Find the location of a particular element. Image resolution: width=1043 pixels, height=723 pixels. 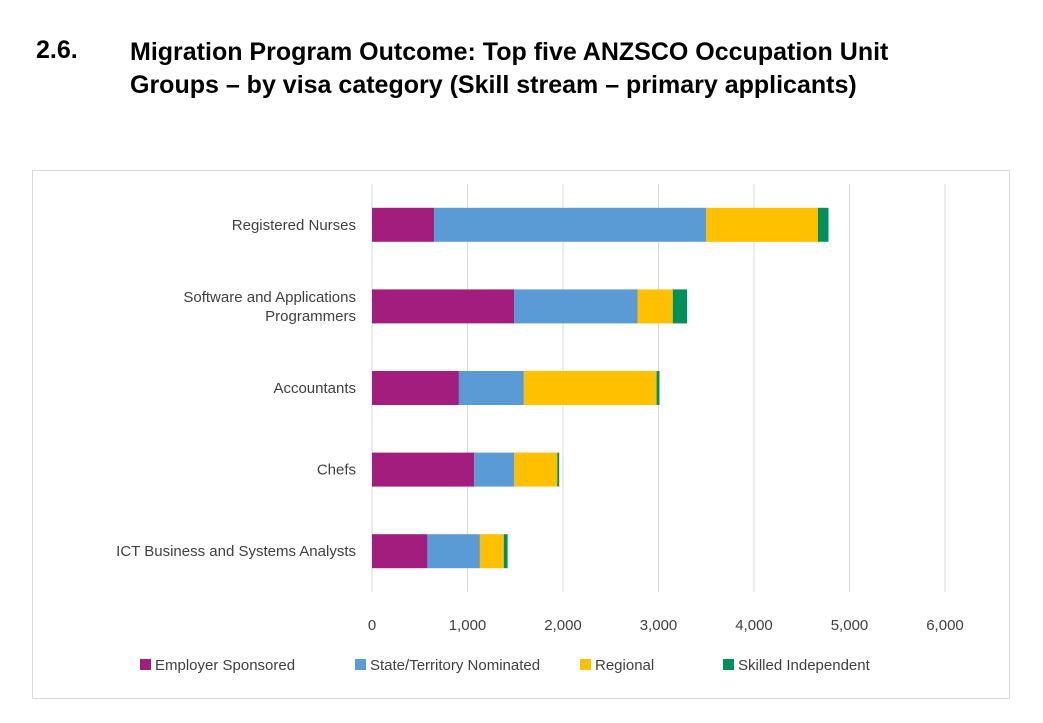

x-tick-label: 4,000 is located at coordinates (754, 625).